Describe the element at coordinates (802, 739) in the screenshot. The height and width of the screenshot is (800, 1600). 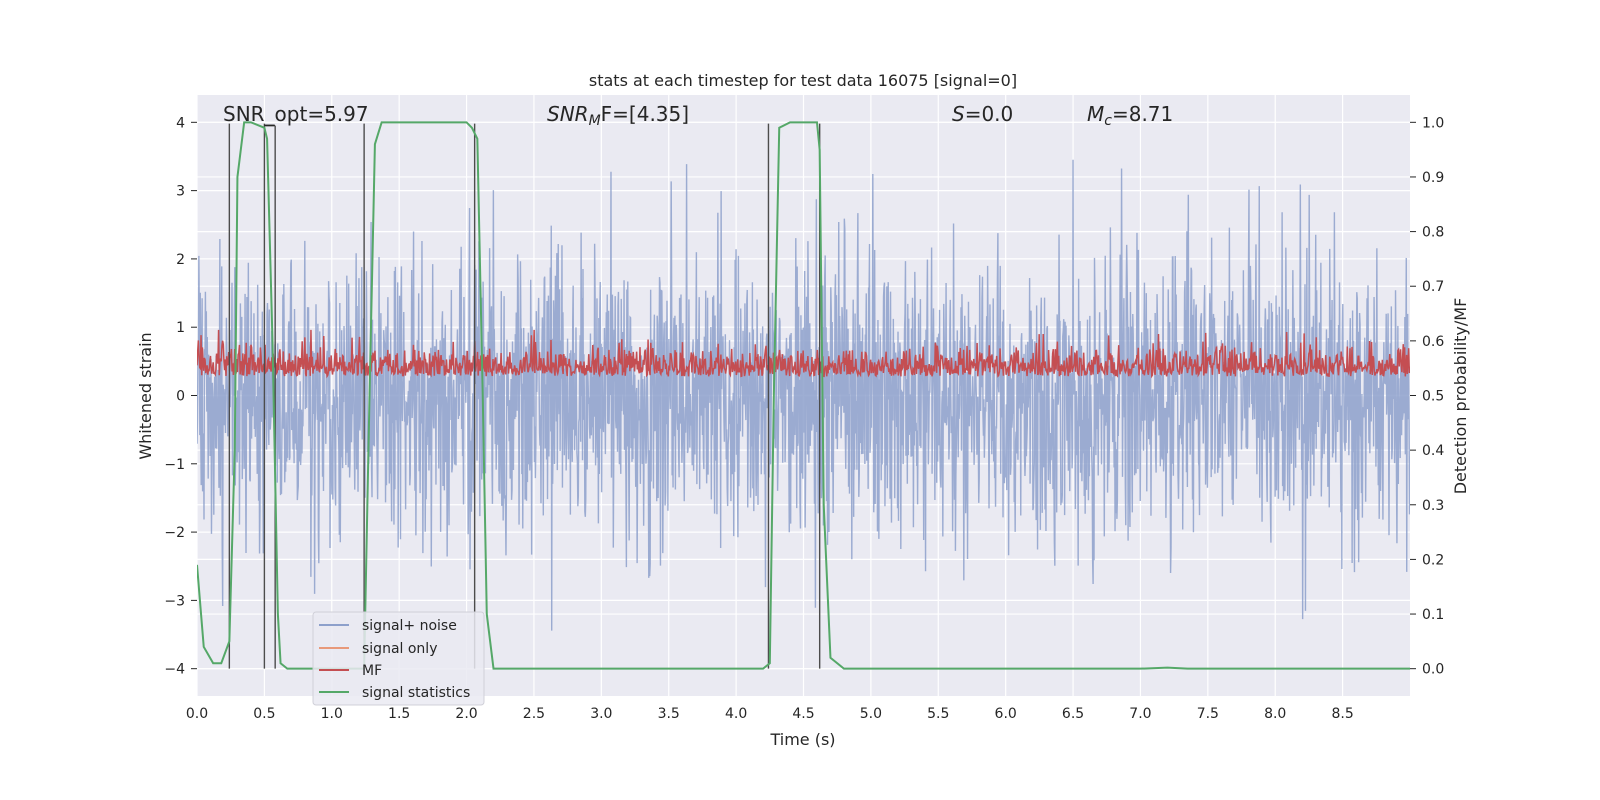
I see `x-axis-label: Time (s)` at that location.